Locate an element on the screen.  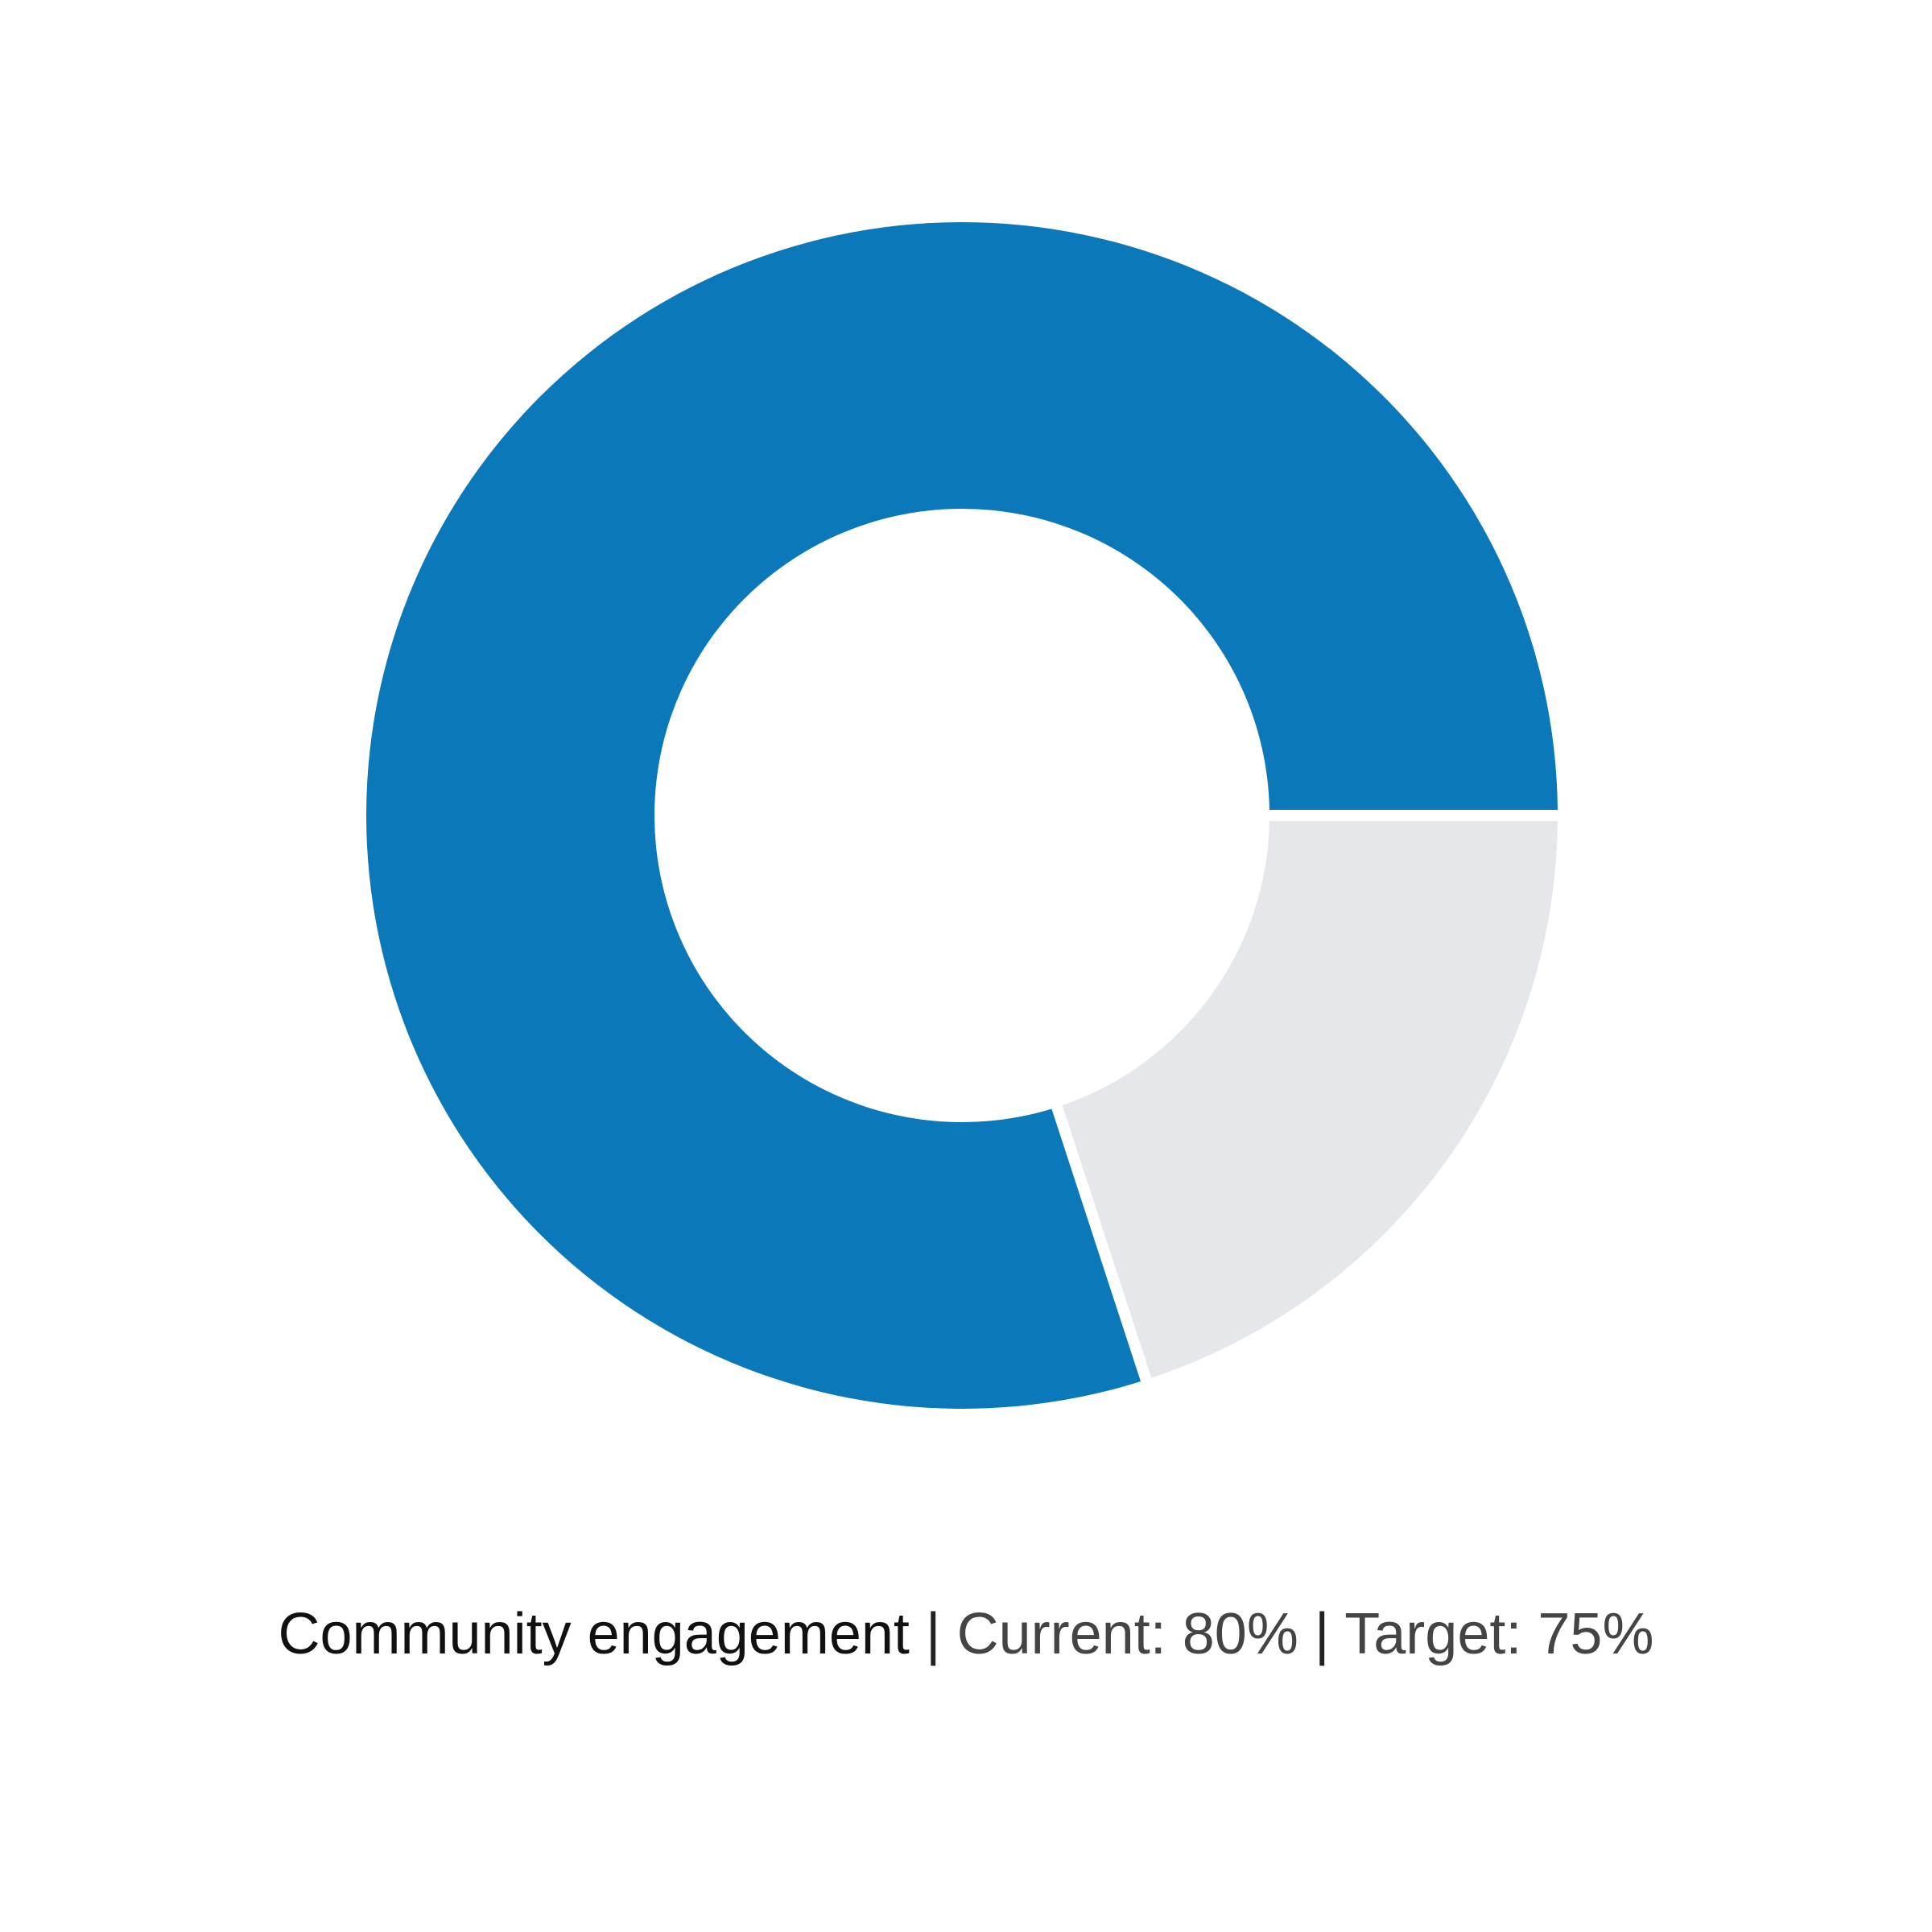
caption-metric-name: Community engagement is located at coordinates (594, 1634).